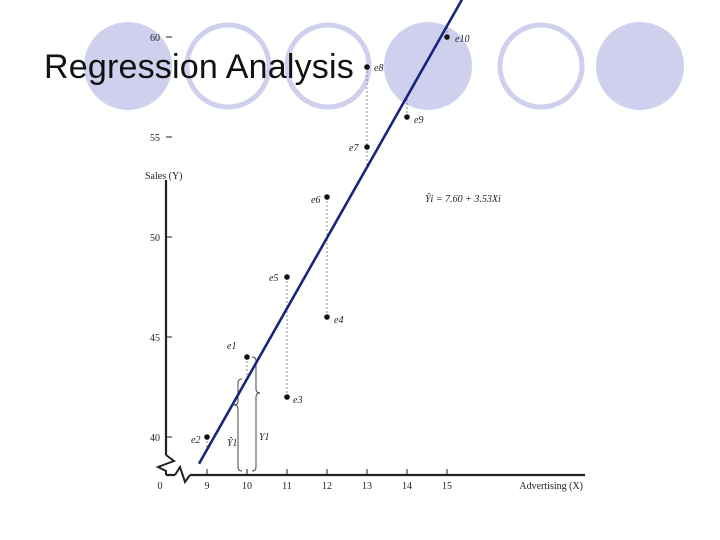  Describe the element at coordinates (378, 68) in the screenshot. I see `point-label: e8` at that location.